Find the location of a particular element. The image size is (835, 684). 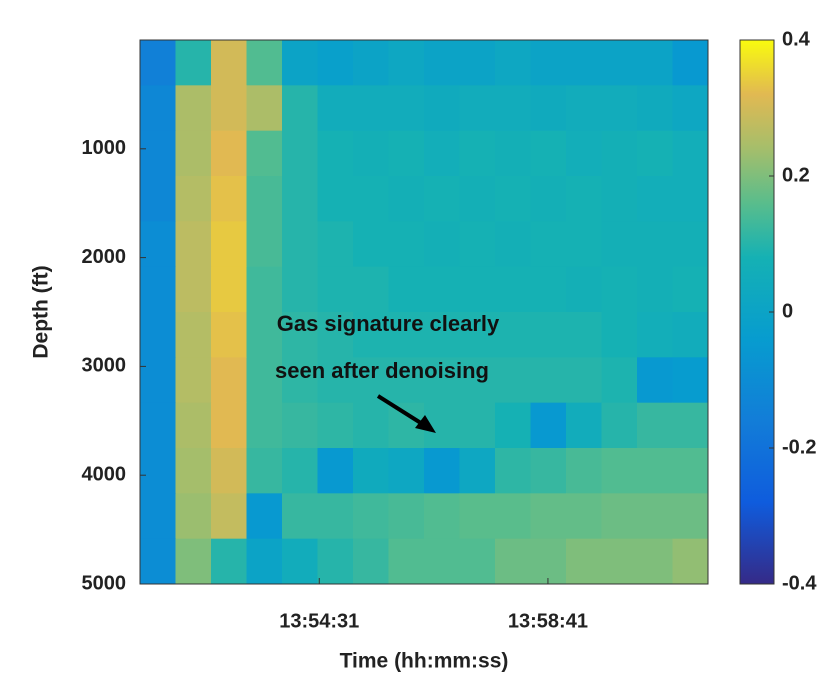

x-tick-label: 13:58:41 is located at coordinates (548, 621).